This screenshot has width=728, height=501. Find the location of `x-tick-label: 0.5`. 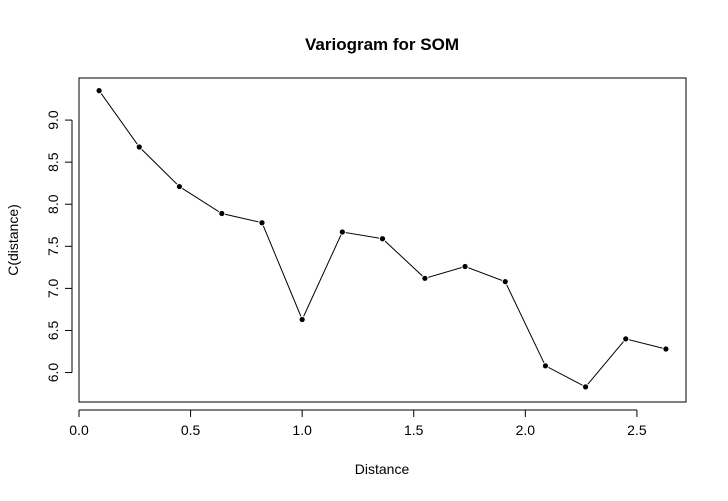

x-tick-label: 0.5 is located at coordinates (191, 430).